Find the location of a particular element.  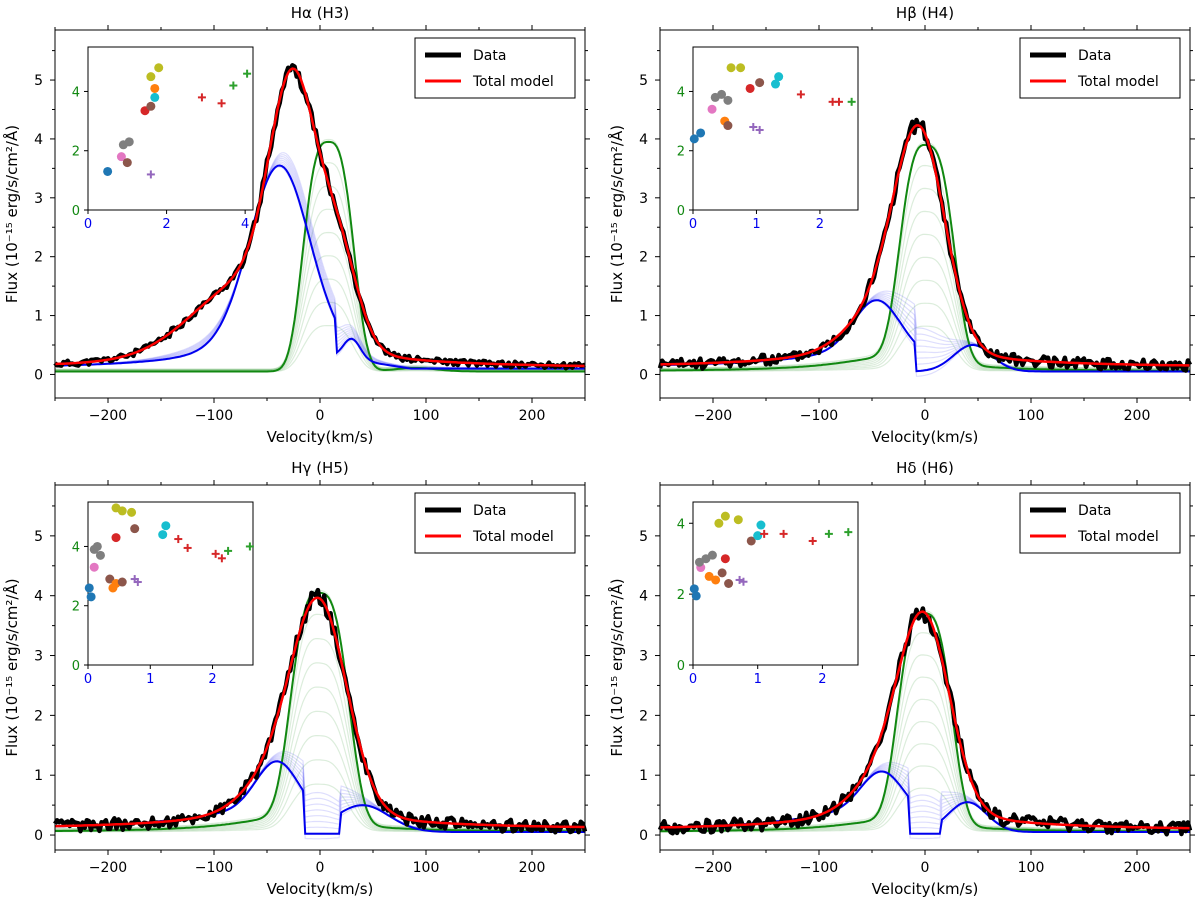

inset-y-tick-label: 0 is located at coordinates (76, 666).